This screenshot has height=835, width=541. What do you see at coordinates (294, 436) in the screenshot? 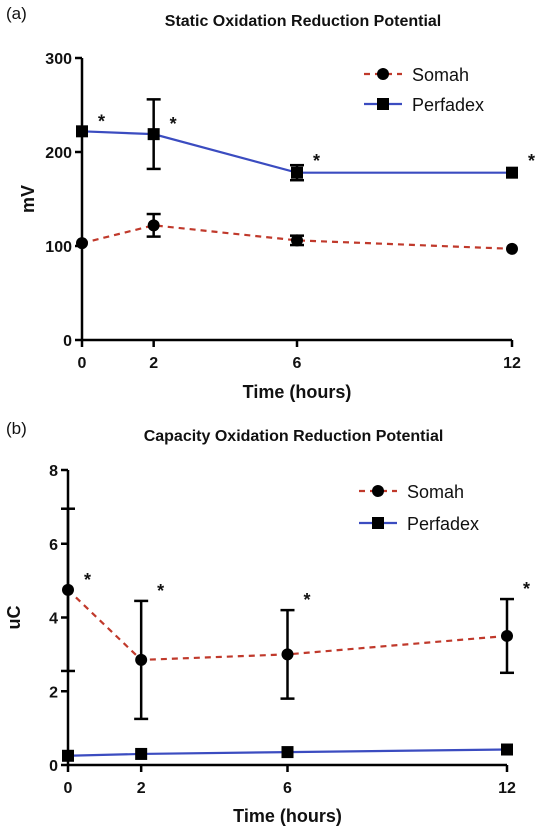
I see `chart-title: Capacity Oxidation Reduction Potential` at bounding box center [294, 436].